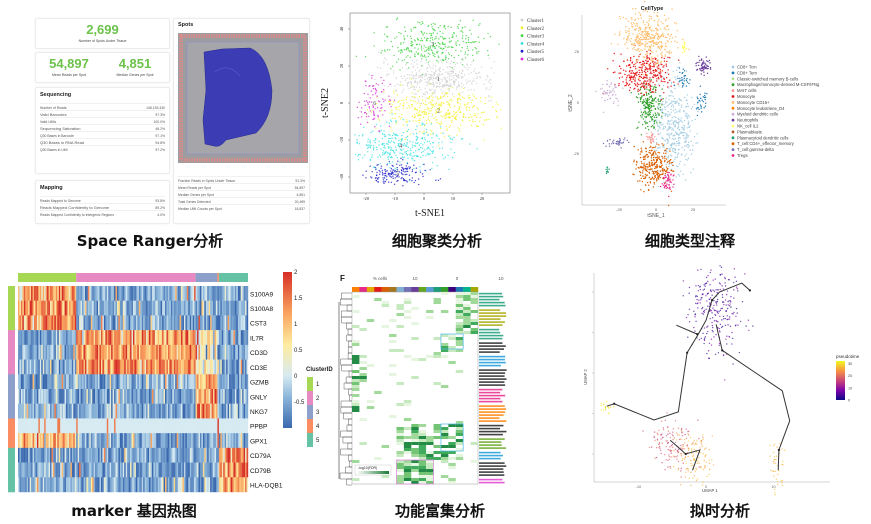  Describe the element at coordinates (753, 102) in the screenshot. I see `legend-label: Monocyte CD16+` at that location.